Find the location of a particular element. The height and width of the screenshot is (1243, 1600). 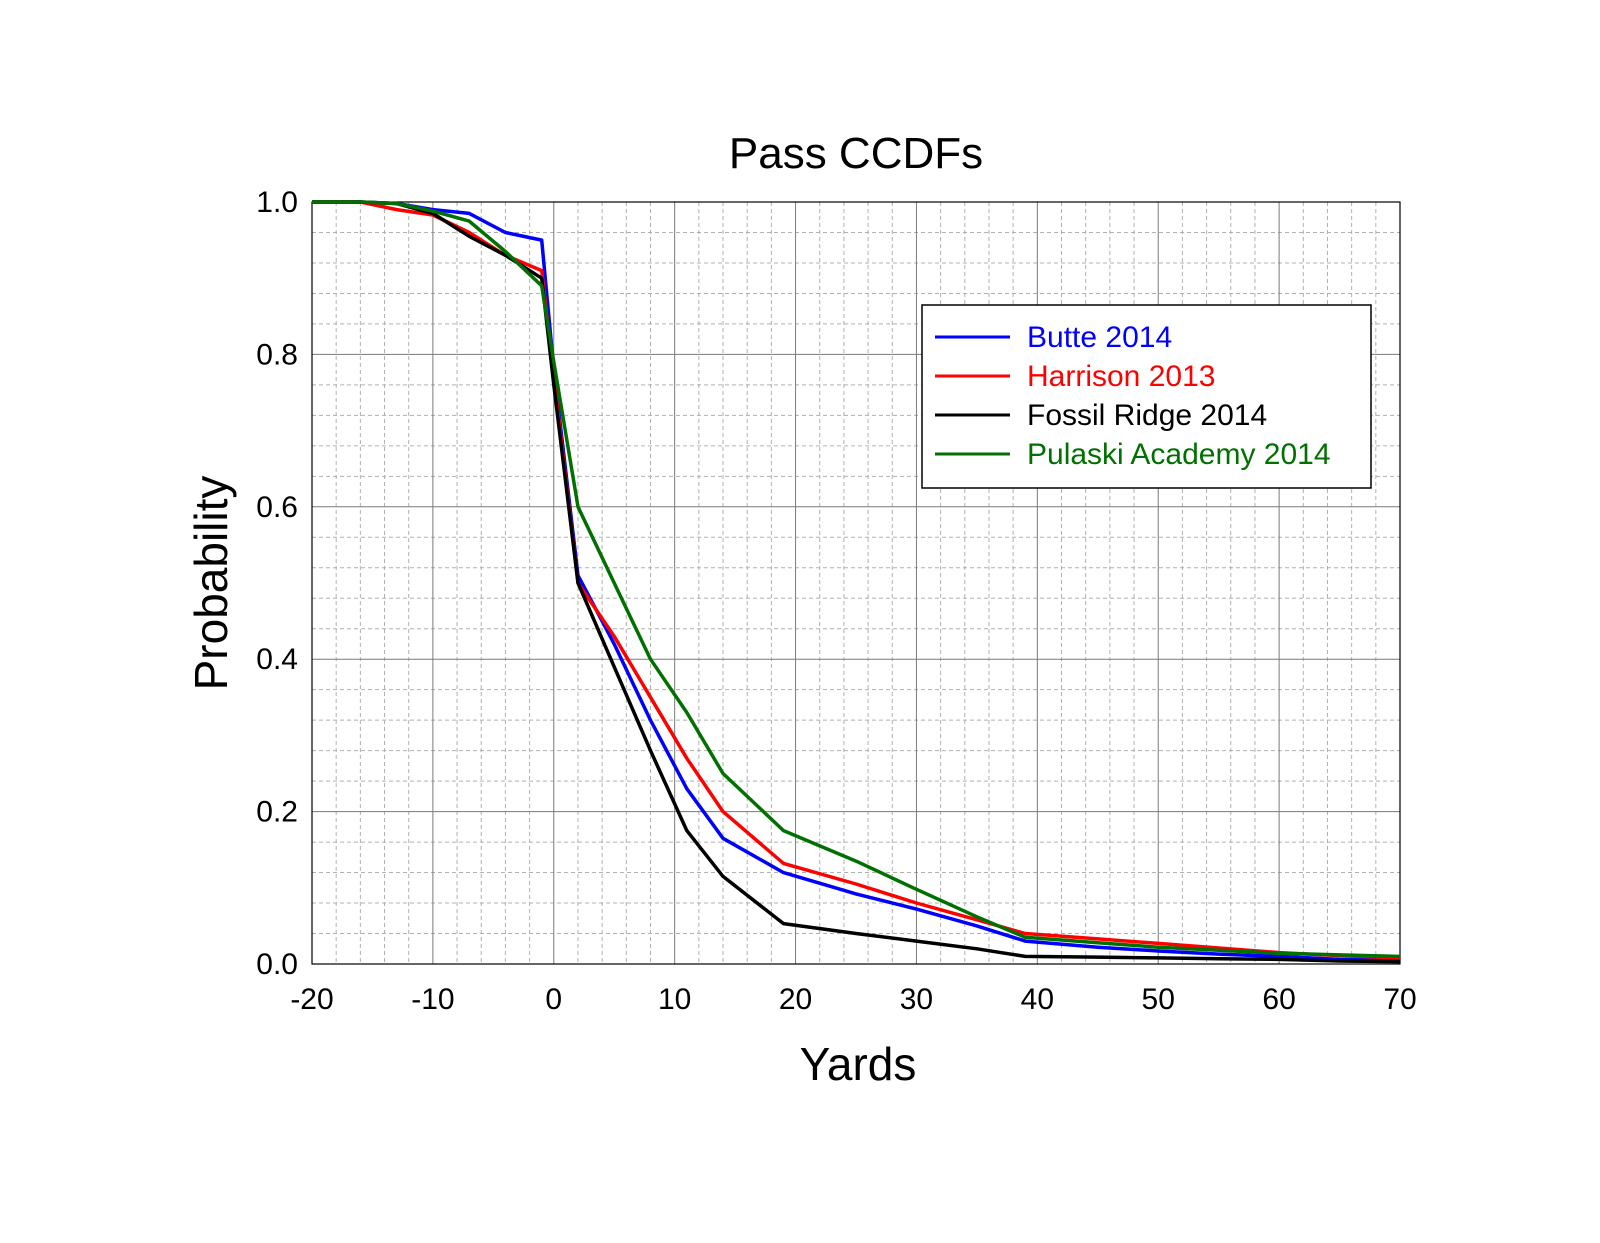

x-axis-label: Yards is located at coordinates (858, 1064).